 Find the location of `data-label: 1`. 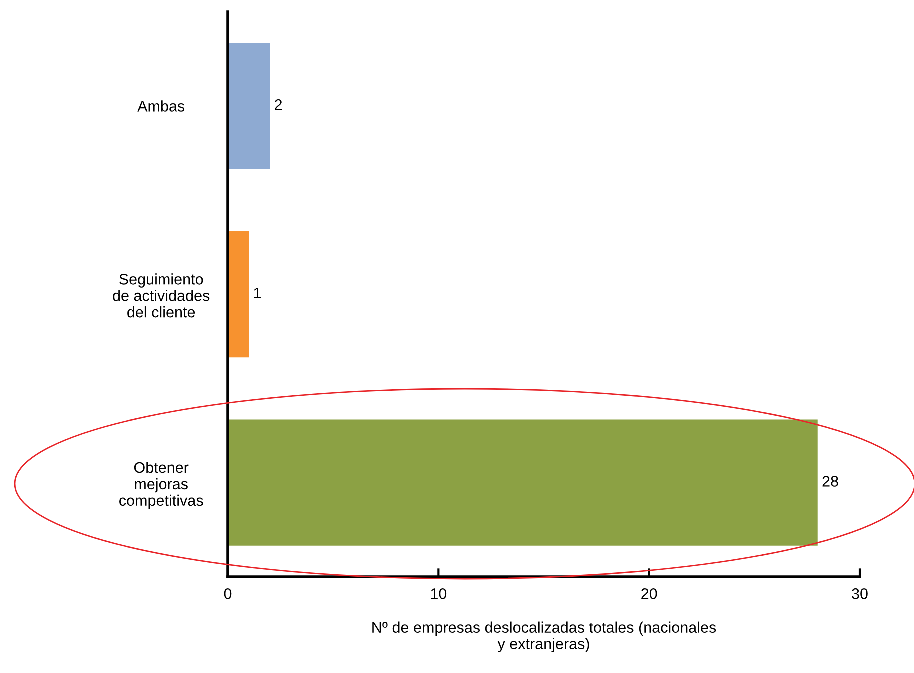

data-label: 1 is located at coordinates (257, 293).